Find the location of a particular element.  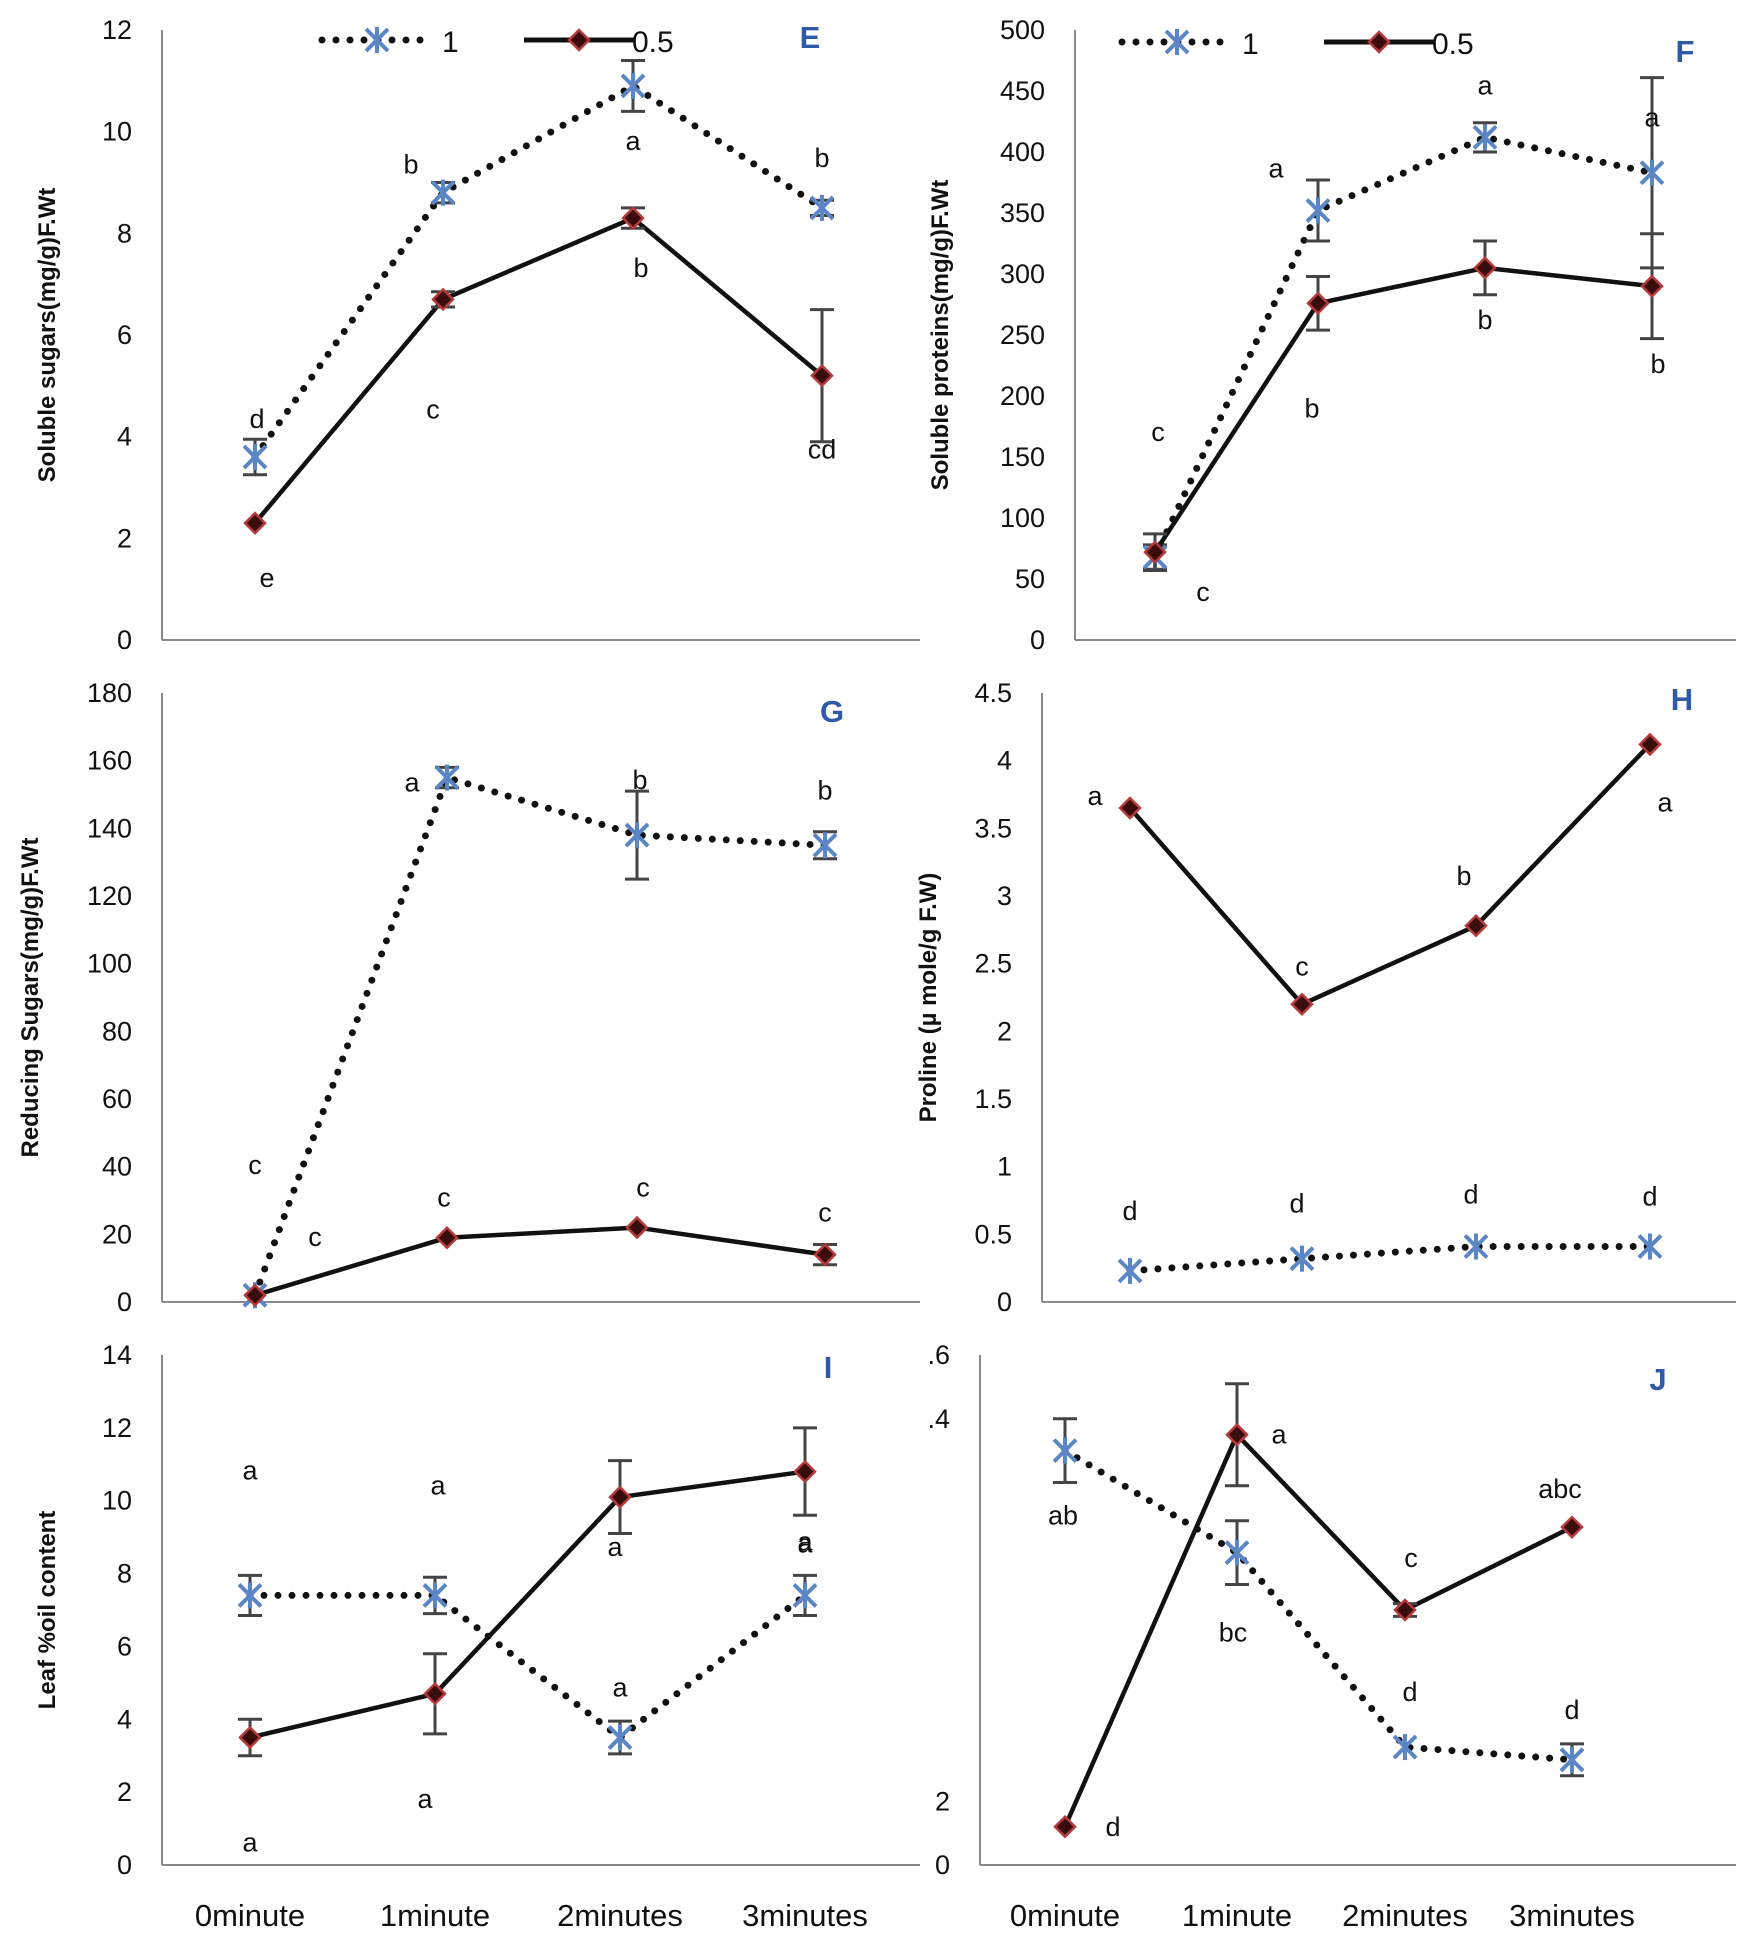

y-tick-label: 10 is located at coordinates (117, 132).